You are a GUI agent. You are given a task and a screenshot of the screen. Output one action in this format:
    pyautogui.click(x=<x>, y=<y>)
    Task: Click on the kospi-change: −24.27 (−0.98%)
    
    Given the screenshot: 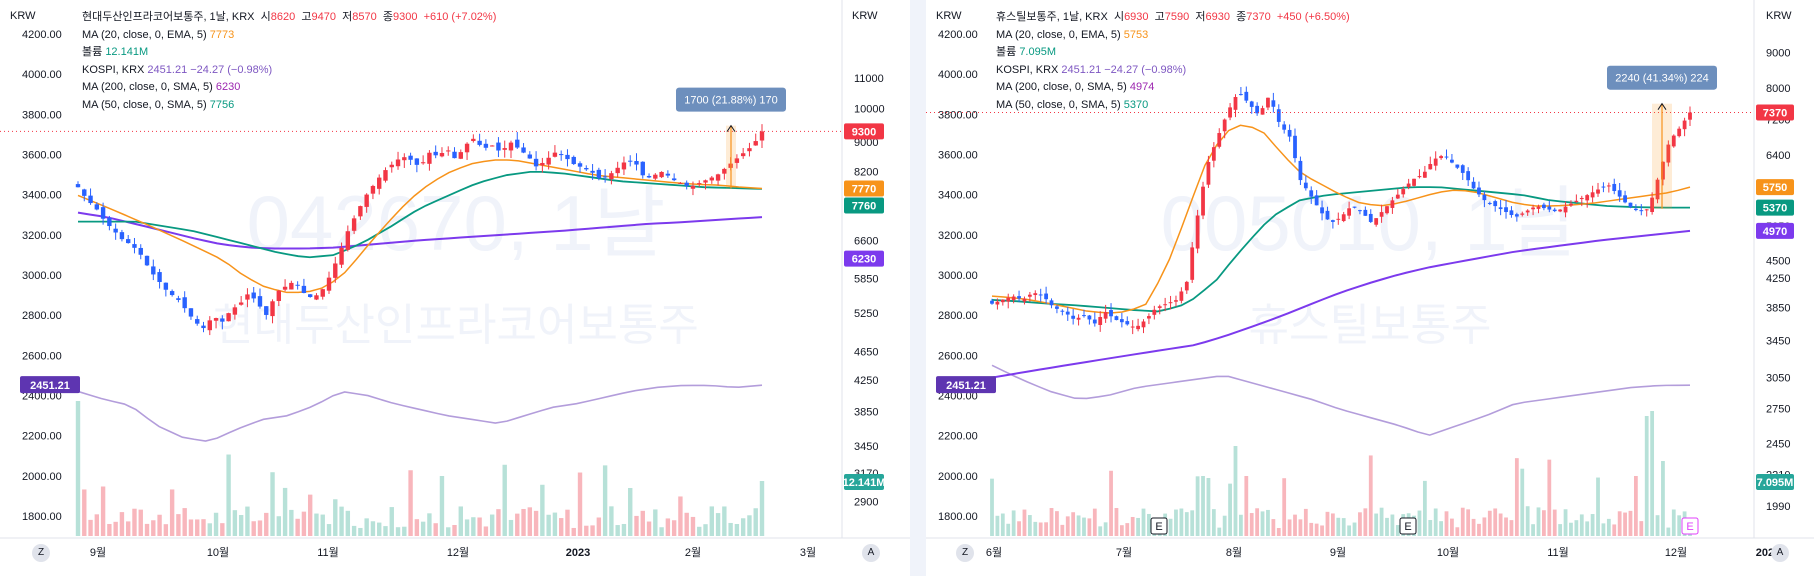 What is the action you would take?
    pyautogui.click(x=1145, y=69)
    